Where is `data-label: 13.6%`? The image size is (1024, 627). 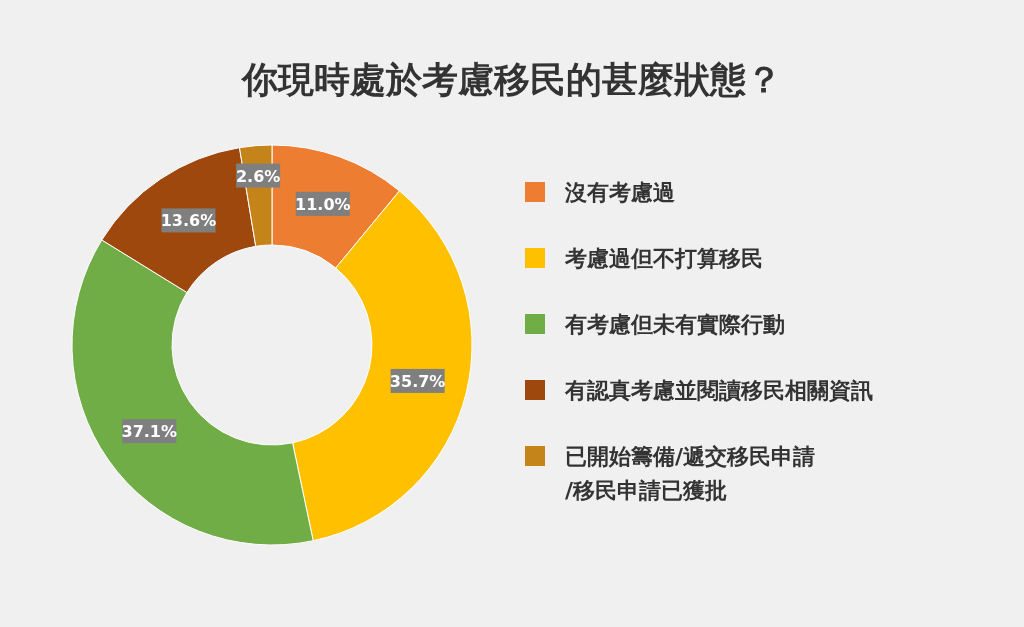
data-label: 13.6% is located at coordinates (188, 221).